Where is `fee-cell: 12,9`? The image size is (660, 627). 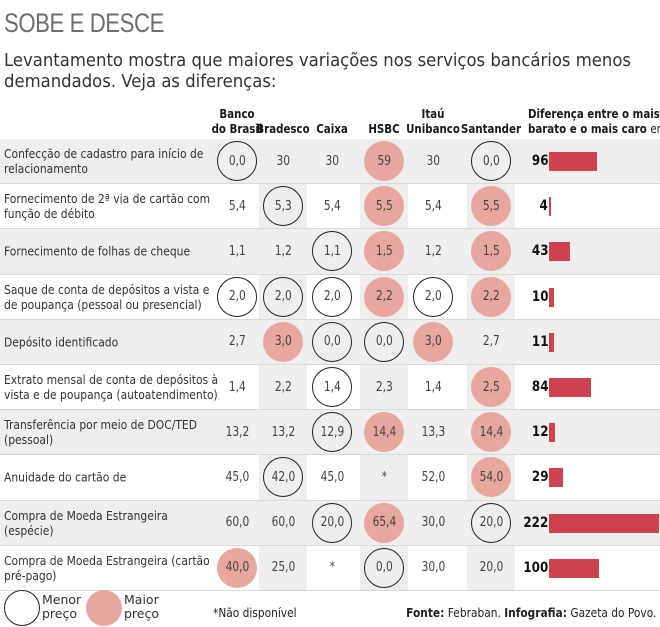
fee-cell: 12,9 is located at coordinates (332, 432).